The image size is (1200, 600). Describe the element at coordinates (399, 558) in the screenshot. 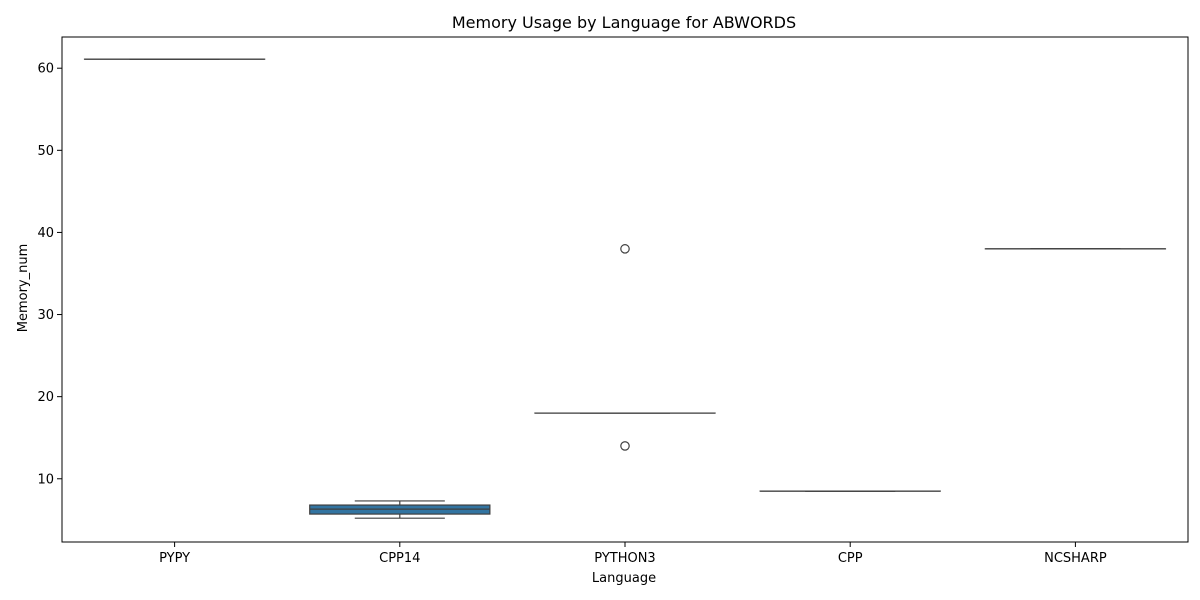

I see `x-tick-label: CPP14` at that location.